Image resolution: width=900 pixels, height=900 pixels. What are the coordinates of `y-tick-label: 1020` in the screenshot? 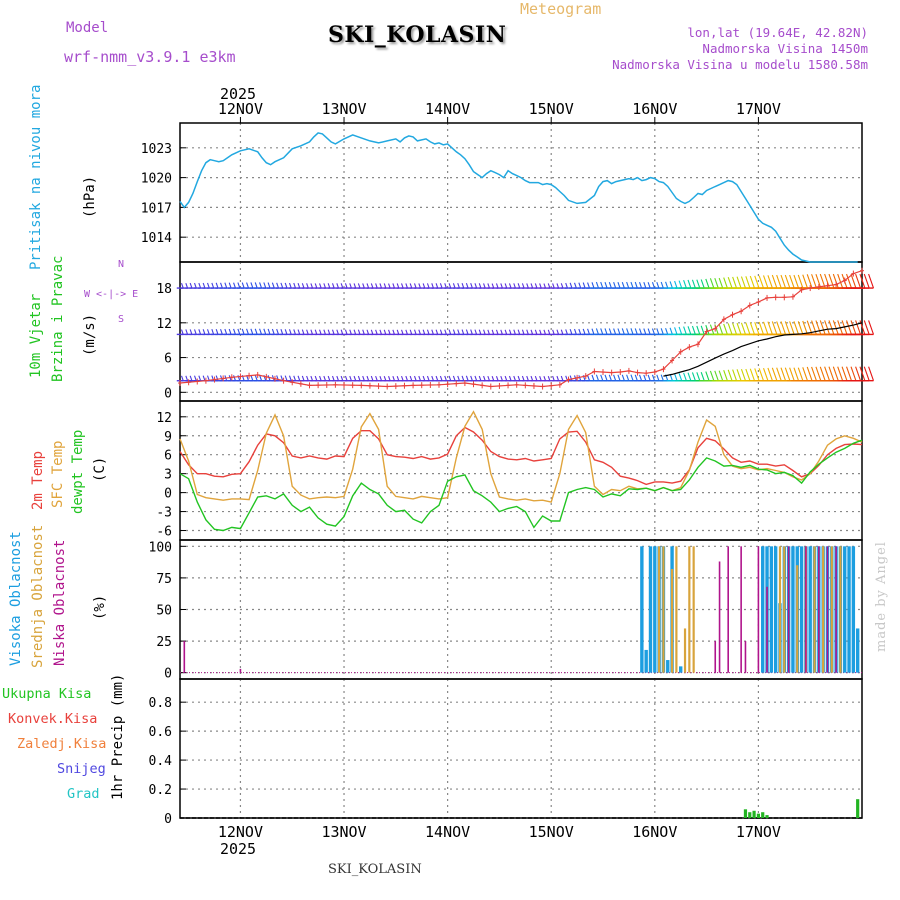 It's located at (156, 179).